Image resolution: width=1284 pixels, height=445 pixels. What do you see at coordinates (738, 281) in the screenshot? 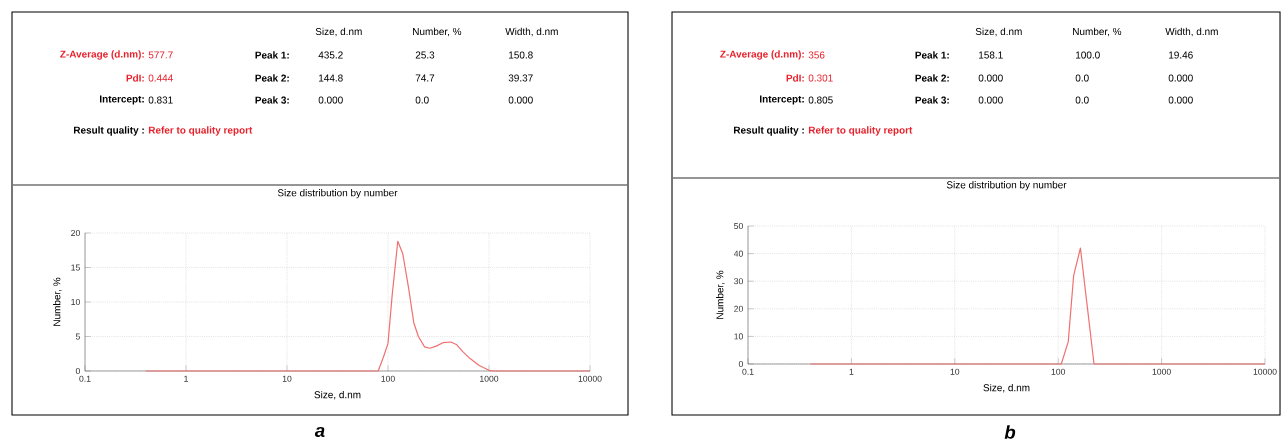
I see `y-tick-label: 30` at bounding box center [738, 281].